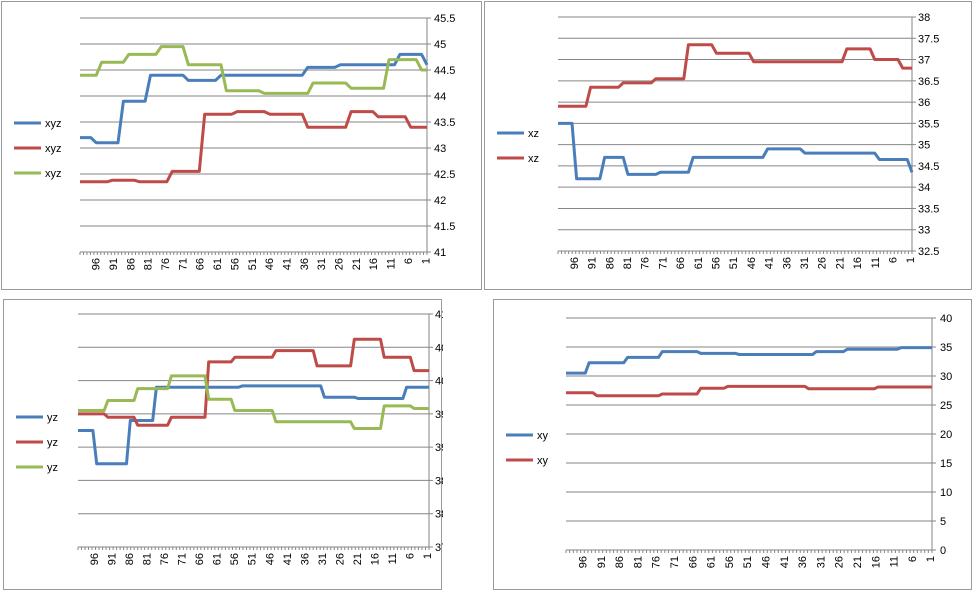  I want to click on y-tick-label: 45, so click(440, 45).